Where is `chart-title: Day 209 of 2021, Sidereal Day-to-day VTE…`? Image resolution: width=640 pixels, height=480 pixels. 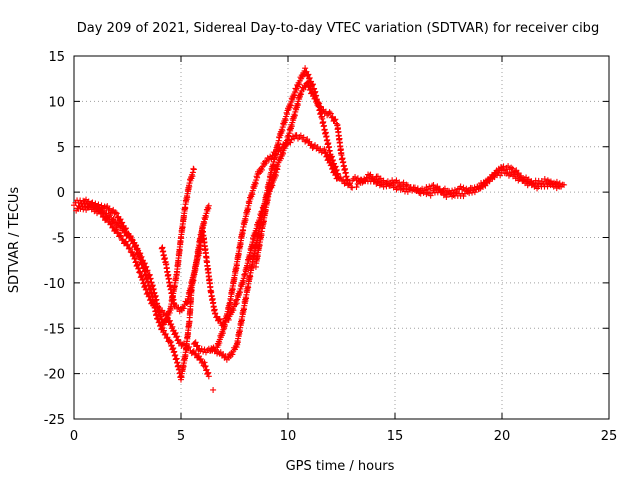 chart-title: Day 209 of 2021, Sidereal Day-to-day VTE… is located at coordinates (338, 28).